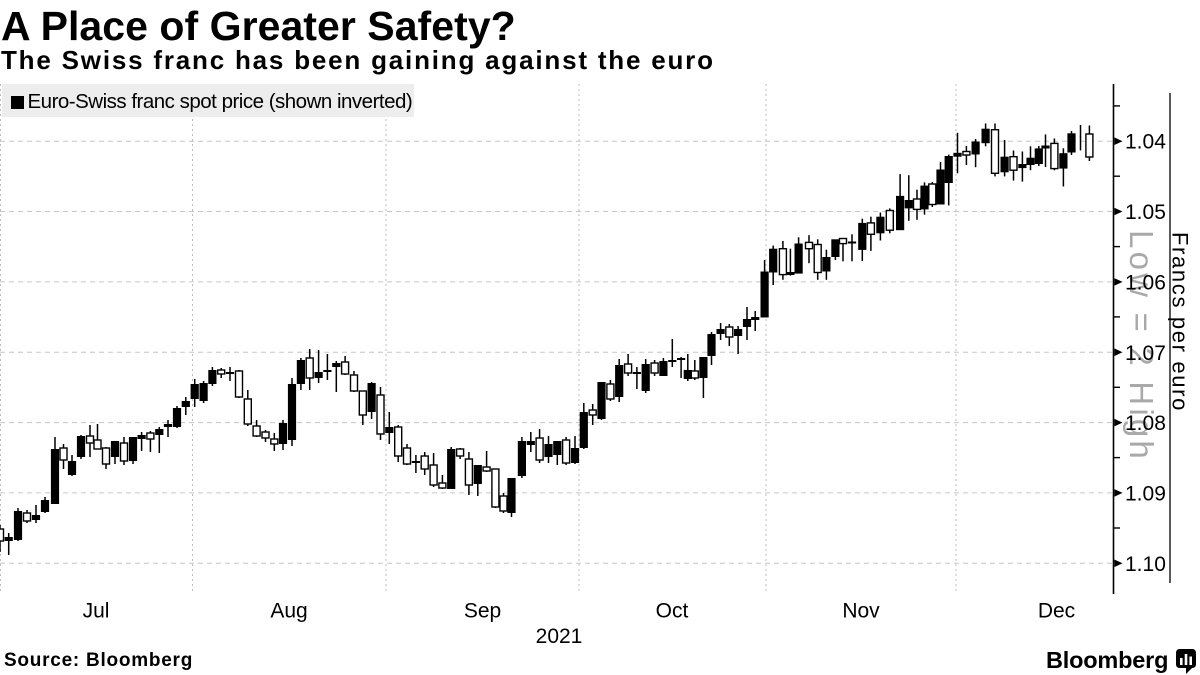 The width and height of the screenshot is (1200, 675). What do you see at coordinates (672, 611) in the screenshot?
I see `svg-text: Oct` at bounding box center [672, 611].